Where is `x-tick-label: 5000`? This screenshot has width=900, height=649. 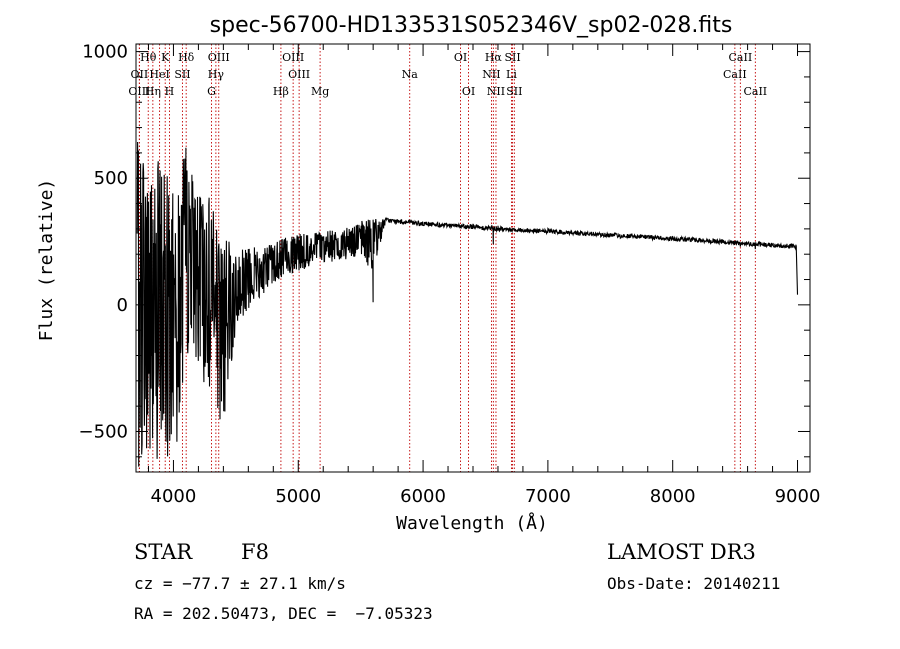
x-tick-label: 5000 is located at coordinates (298, 496).